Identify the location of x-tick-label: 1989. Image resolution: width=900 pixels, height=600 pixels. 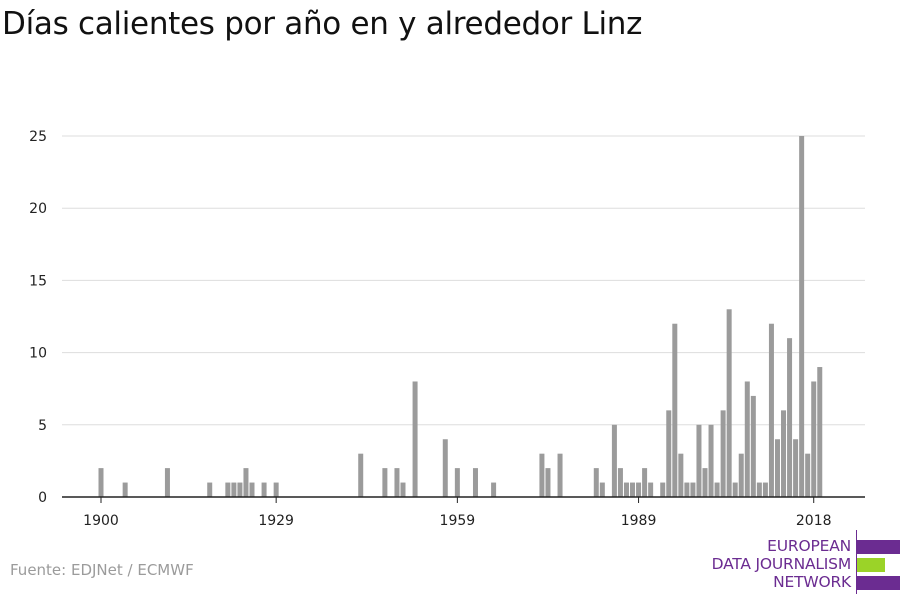
(639, 521).